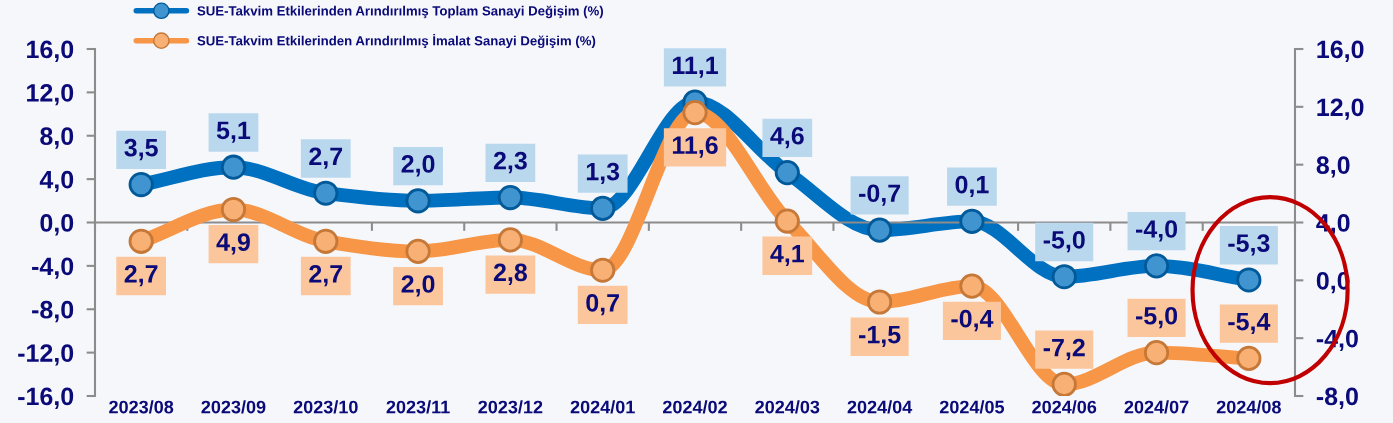  What do you see at coordinates (46, 355) in the screenshot?
I see `y-tick-label: -12,0` at bounding box center [46, 355].